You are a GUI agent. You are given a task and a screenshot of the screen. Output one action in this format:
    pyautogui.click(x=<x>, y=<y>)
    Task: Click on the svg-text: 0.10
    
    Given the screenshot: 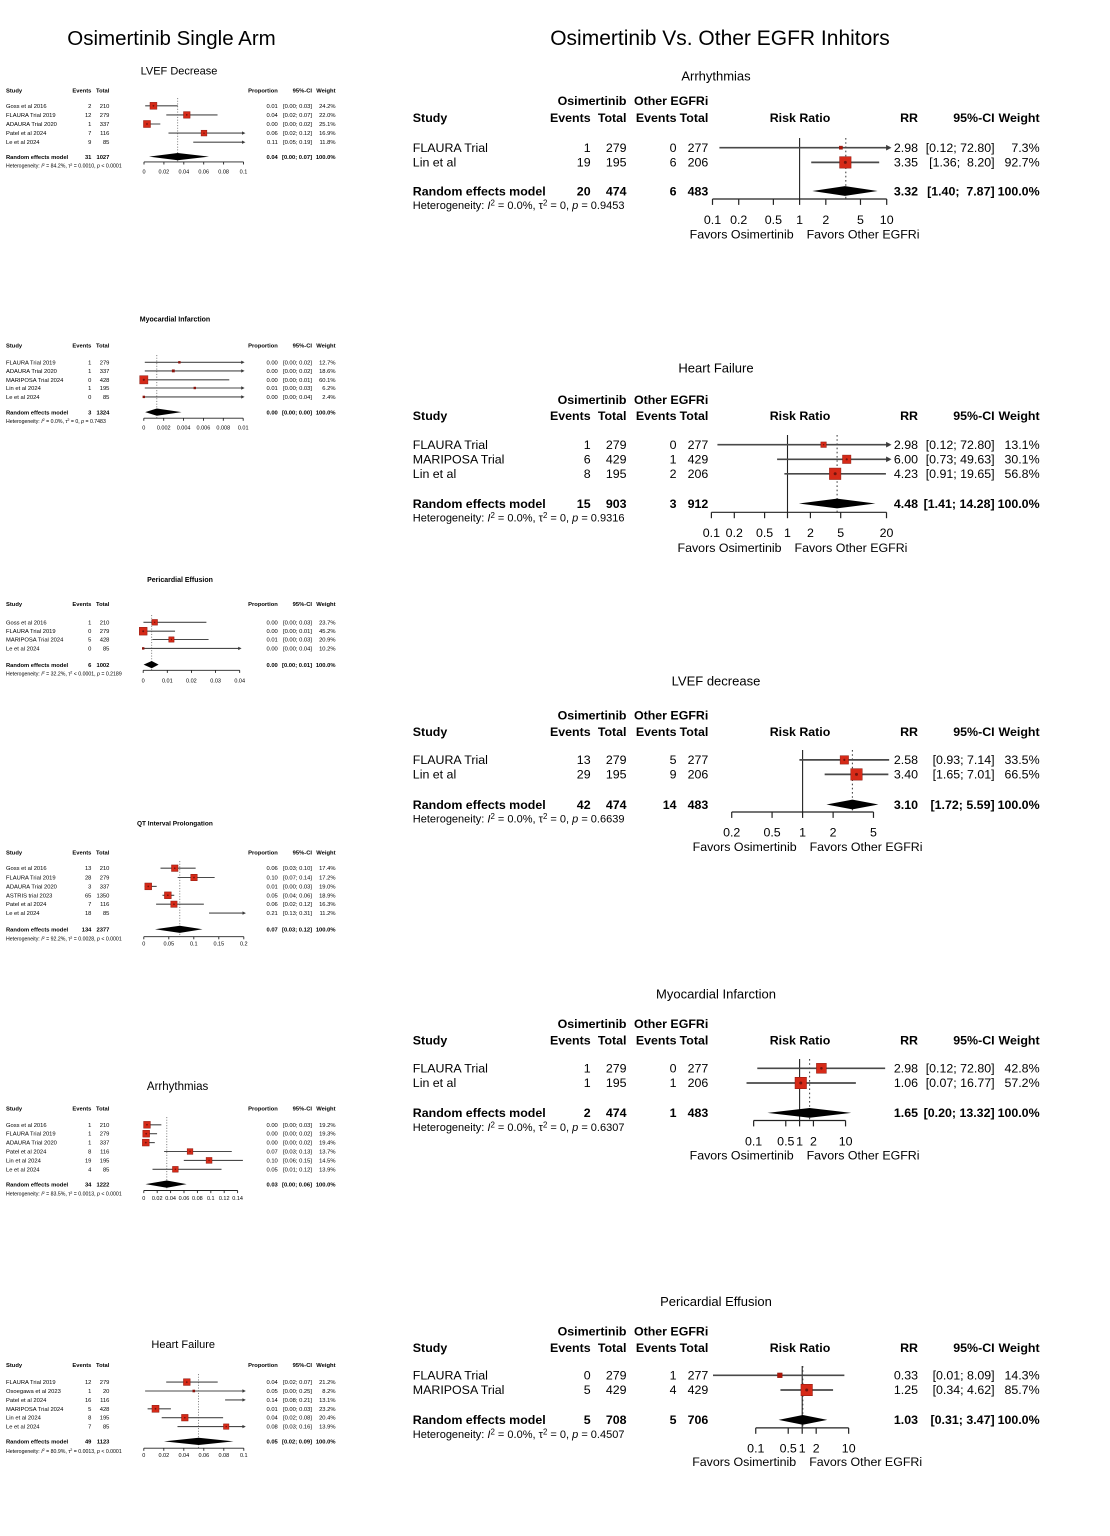 What is the action you would take?
    pyautogui.click(x=272, y=1161)
    